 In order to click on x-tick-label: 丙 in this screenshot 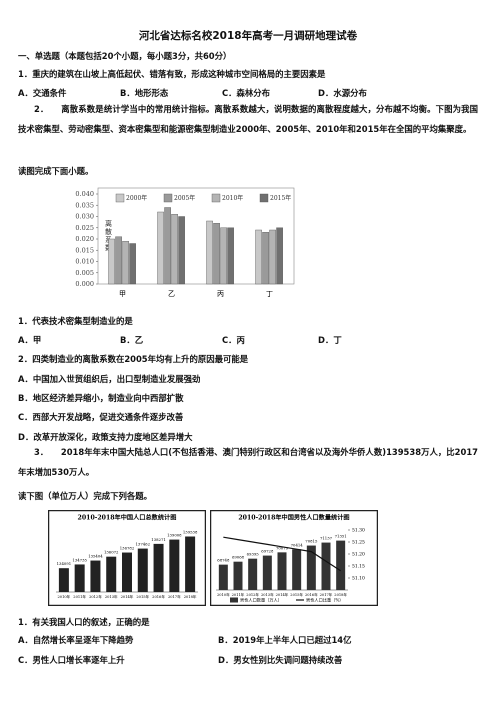, I will do `click(220, 294)`.